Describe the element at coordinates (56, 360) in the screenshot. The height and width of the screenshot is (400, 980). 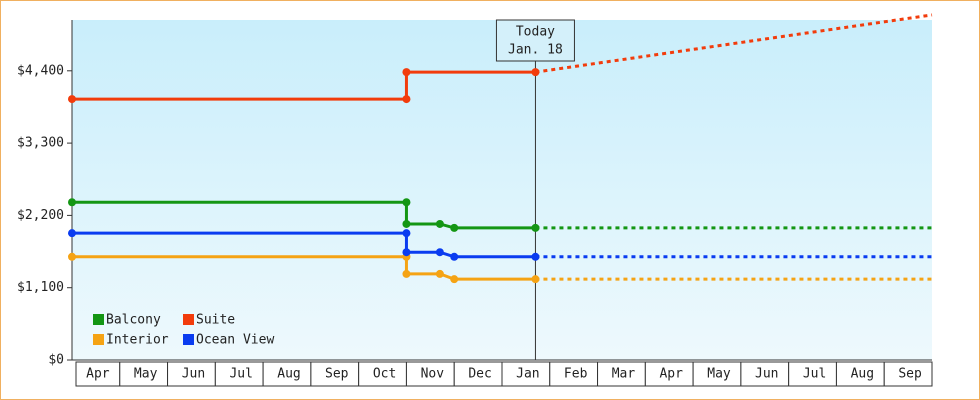
I see `y-tick-label: $0` at that location.